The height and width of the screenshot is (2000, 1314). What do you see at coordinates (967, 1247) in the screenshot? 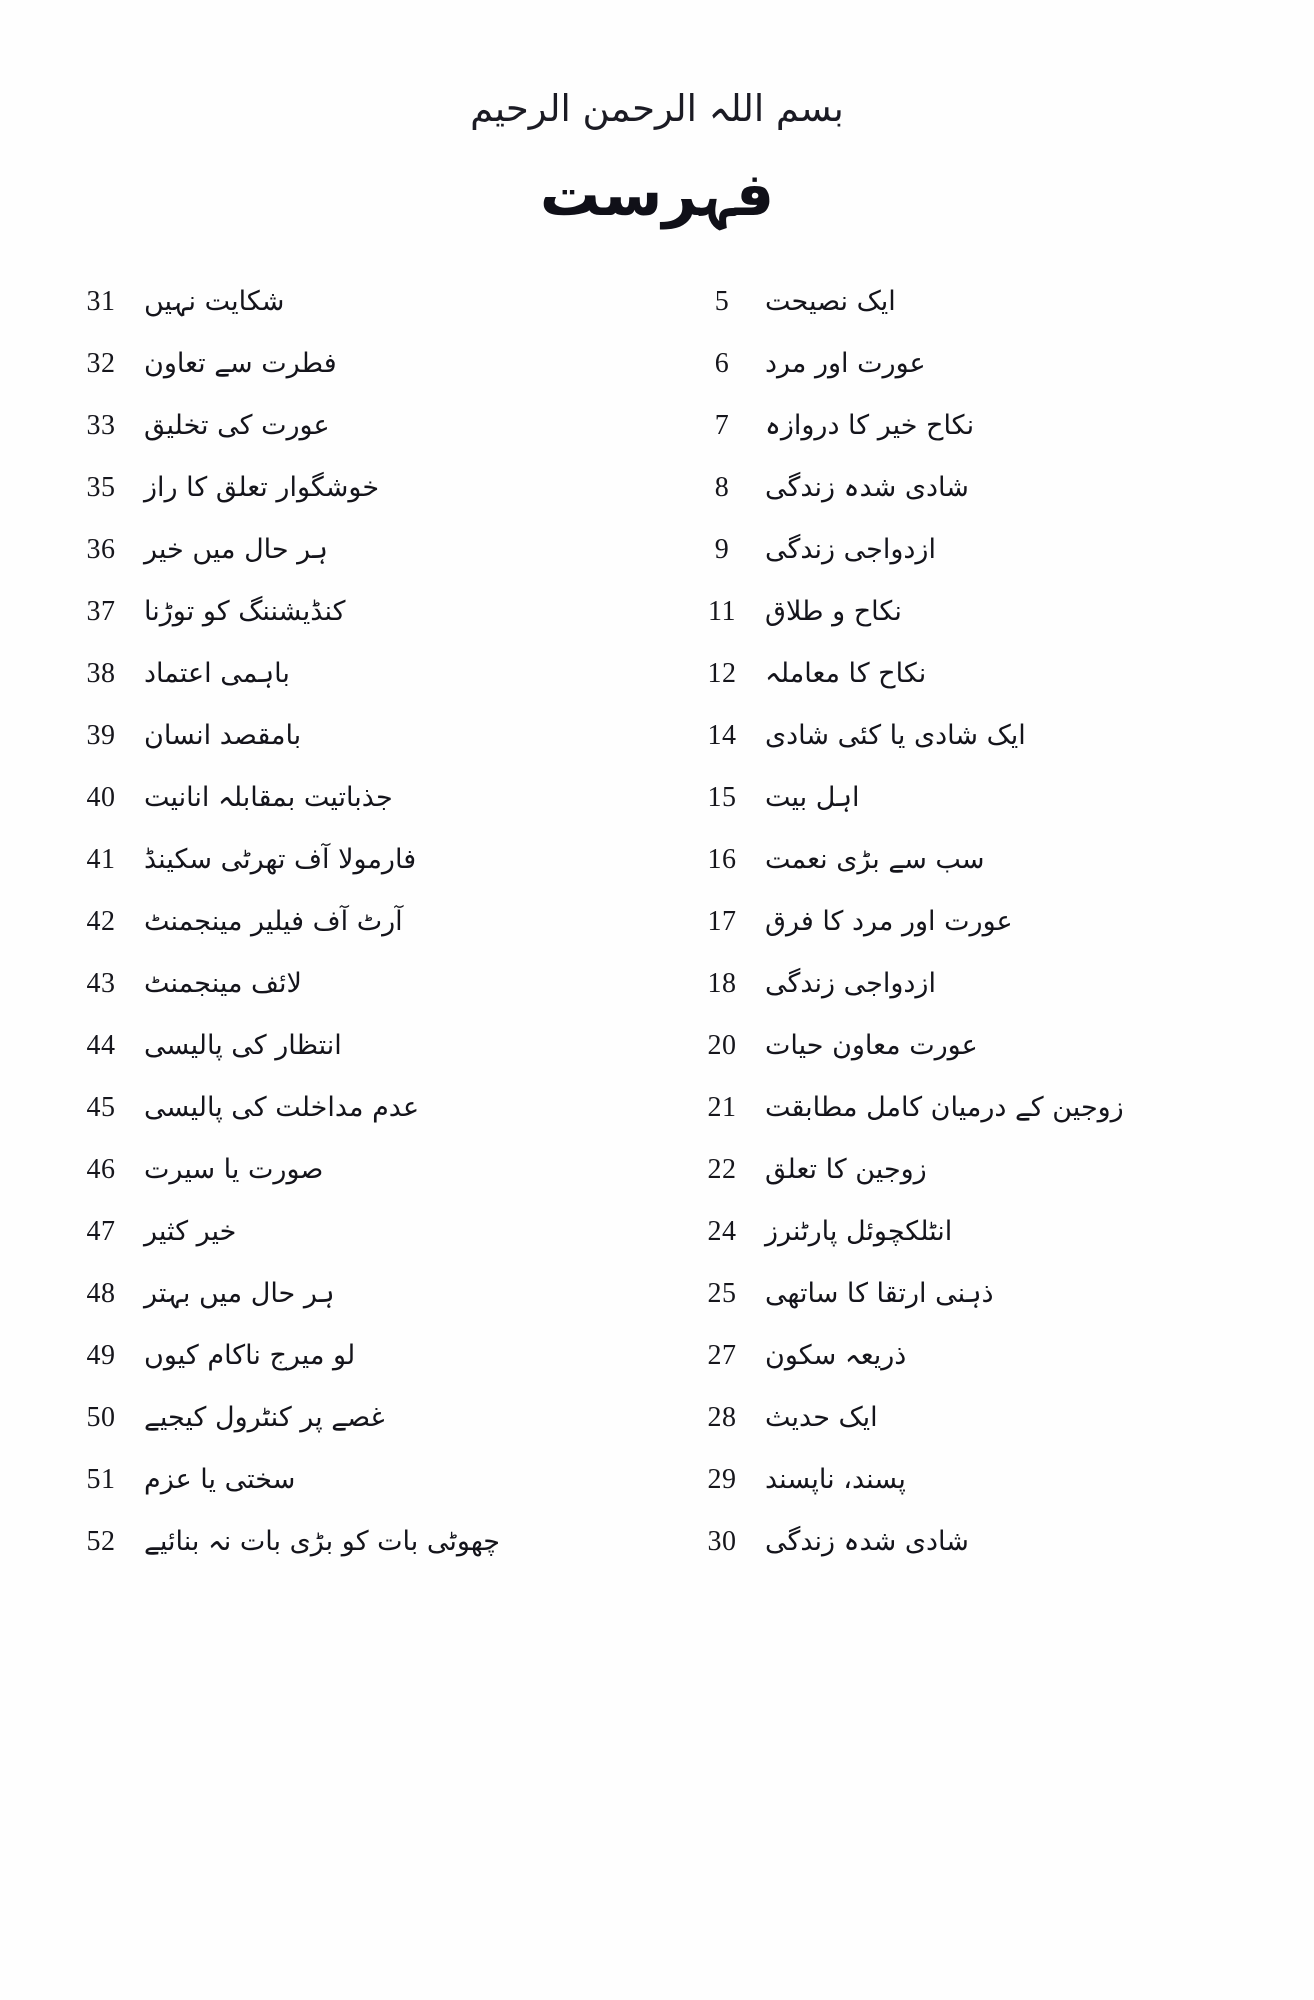
I see `toc-entry: انٹلکچوئل پارٹنرز 24` at bounding box center [967, 1247].